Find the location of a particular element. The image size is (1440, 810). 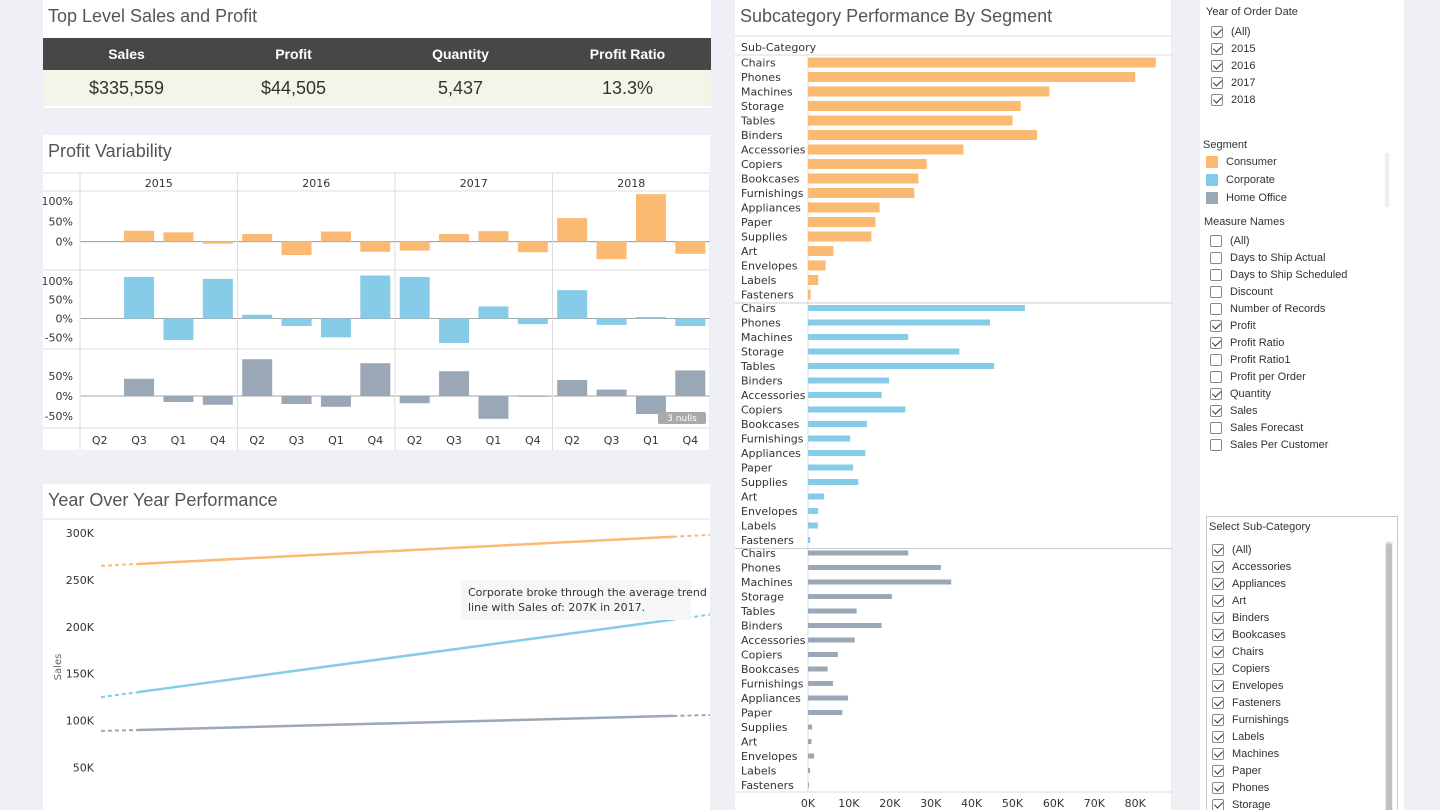

segment-legend-item: Consumer is located at coordinates (1241, 161).